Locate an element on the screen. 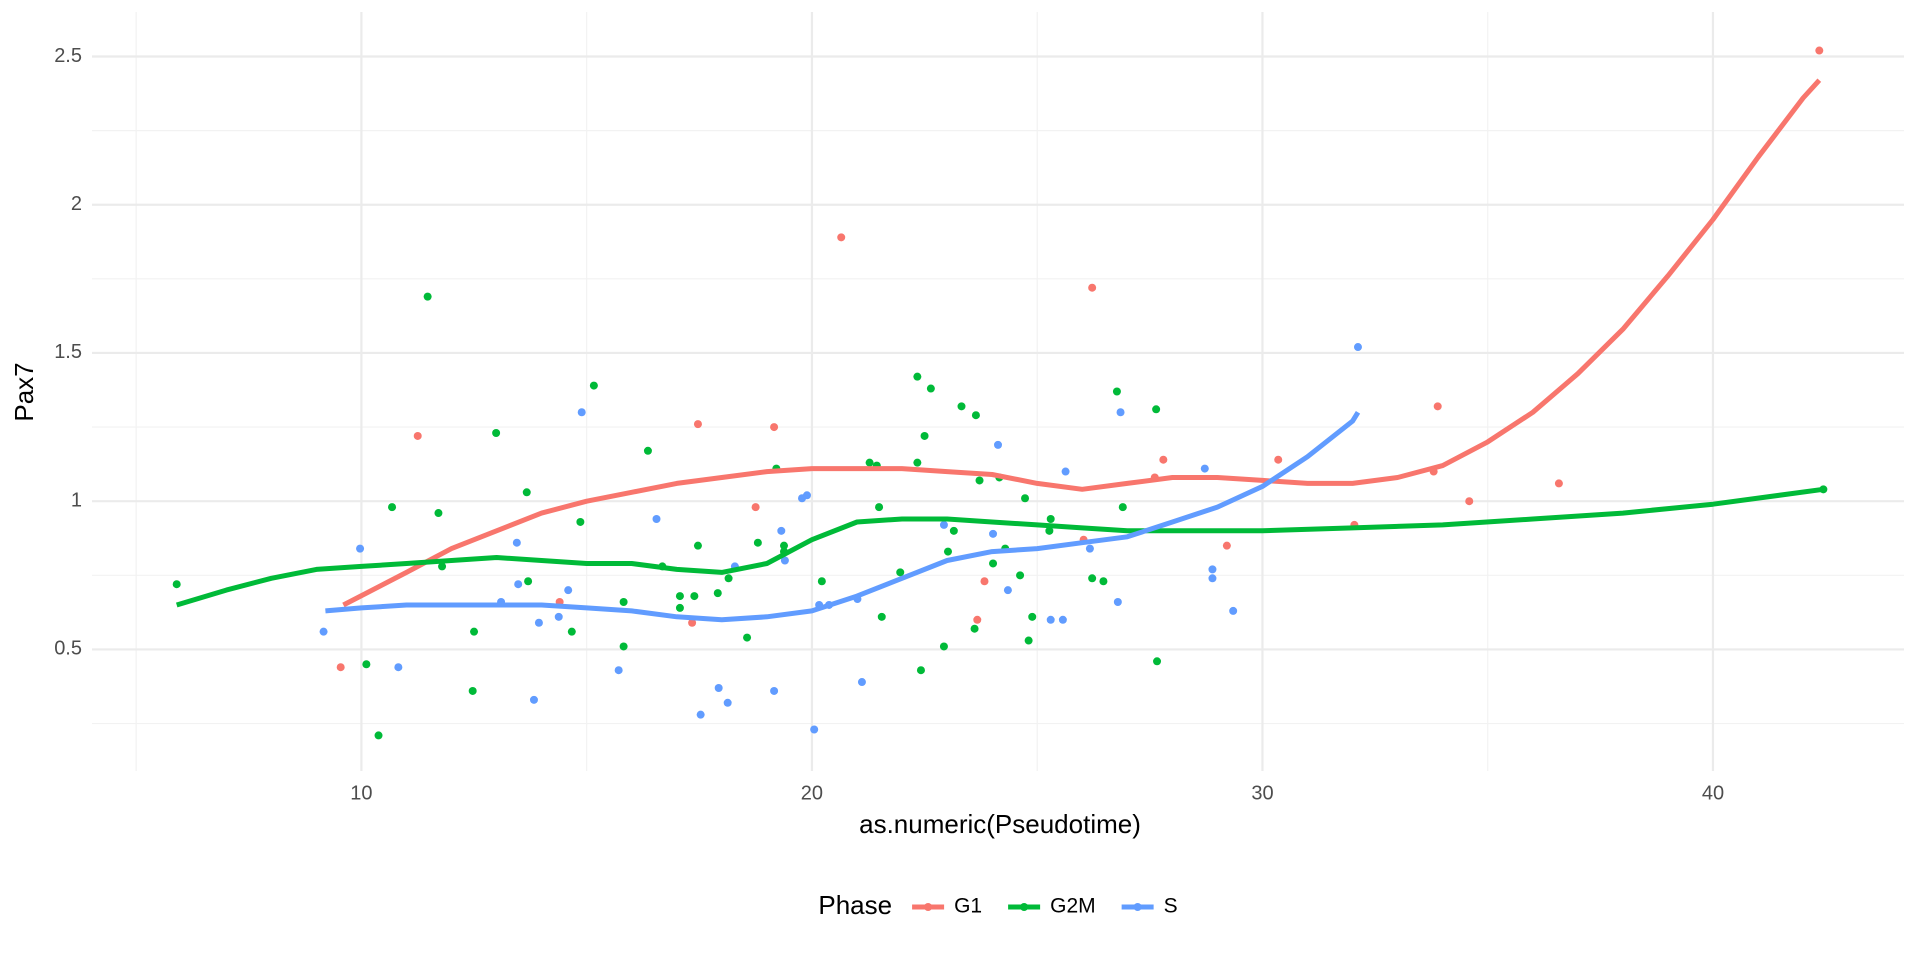  x-axis-title: as.numeric(Pseudotime) is located at coordinates (1000, 824).